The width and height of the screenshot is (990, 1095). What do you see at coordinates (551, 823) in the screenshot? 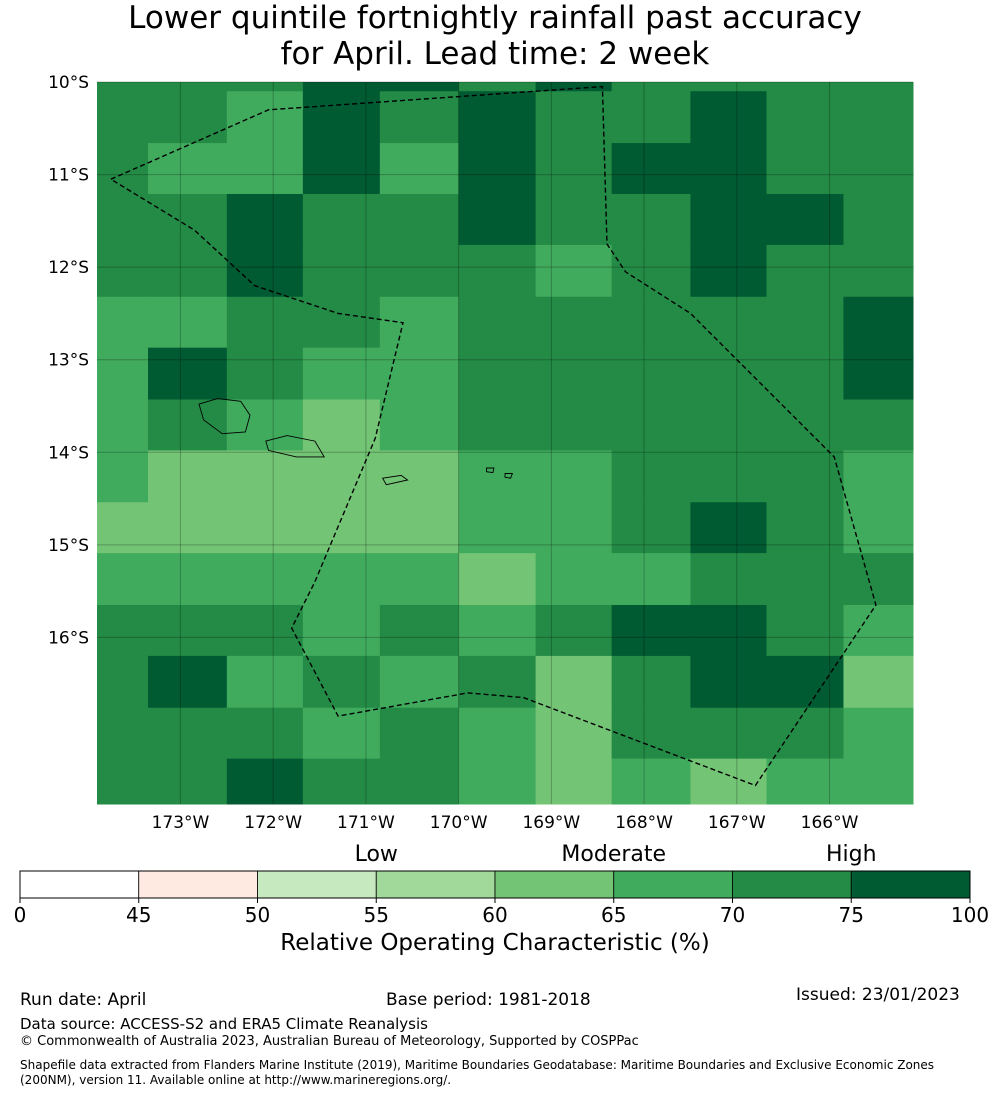
I see `lon-tick-label: 169°W` at bounding box center [551, 823].